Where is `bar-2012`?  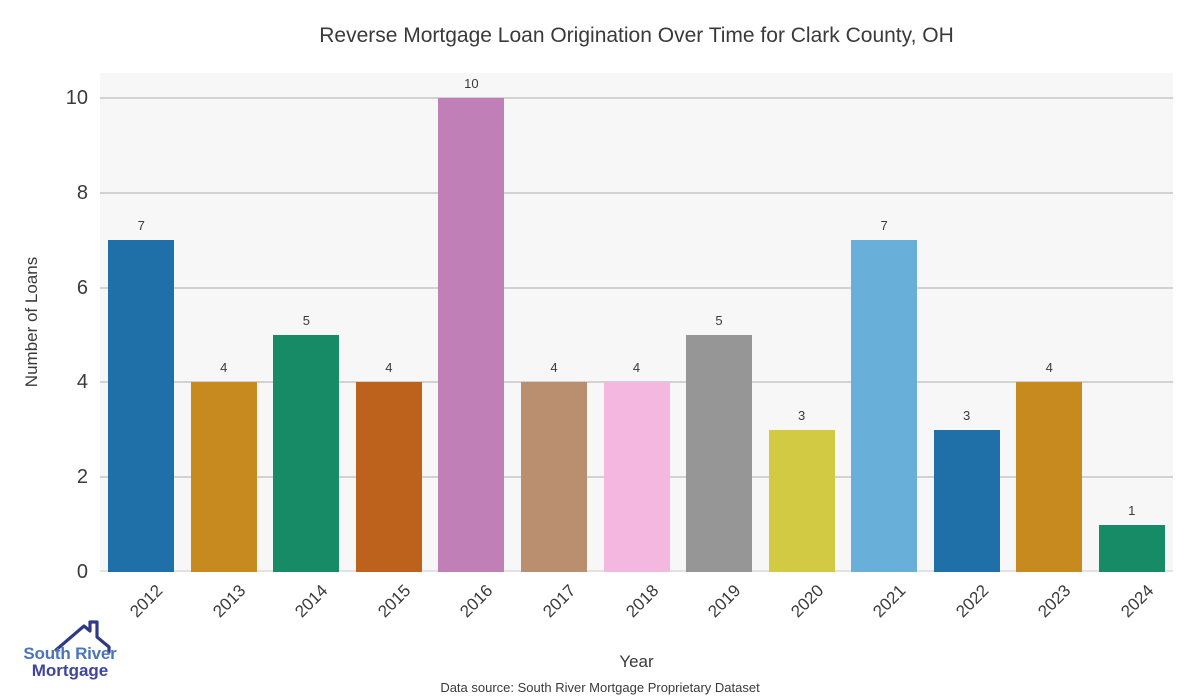
bar-2012 is located at coordinates (141, 406).